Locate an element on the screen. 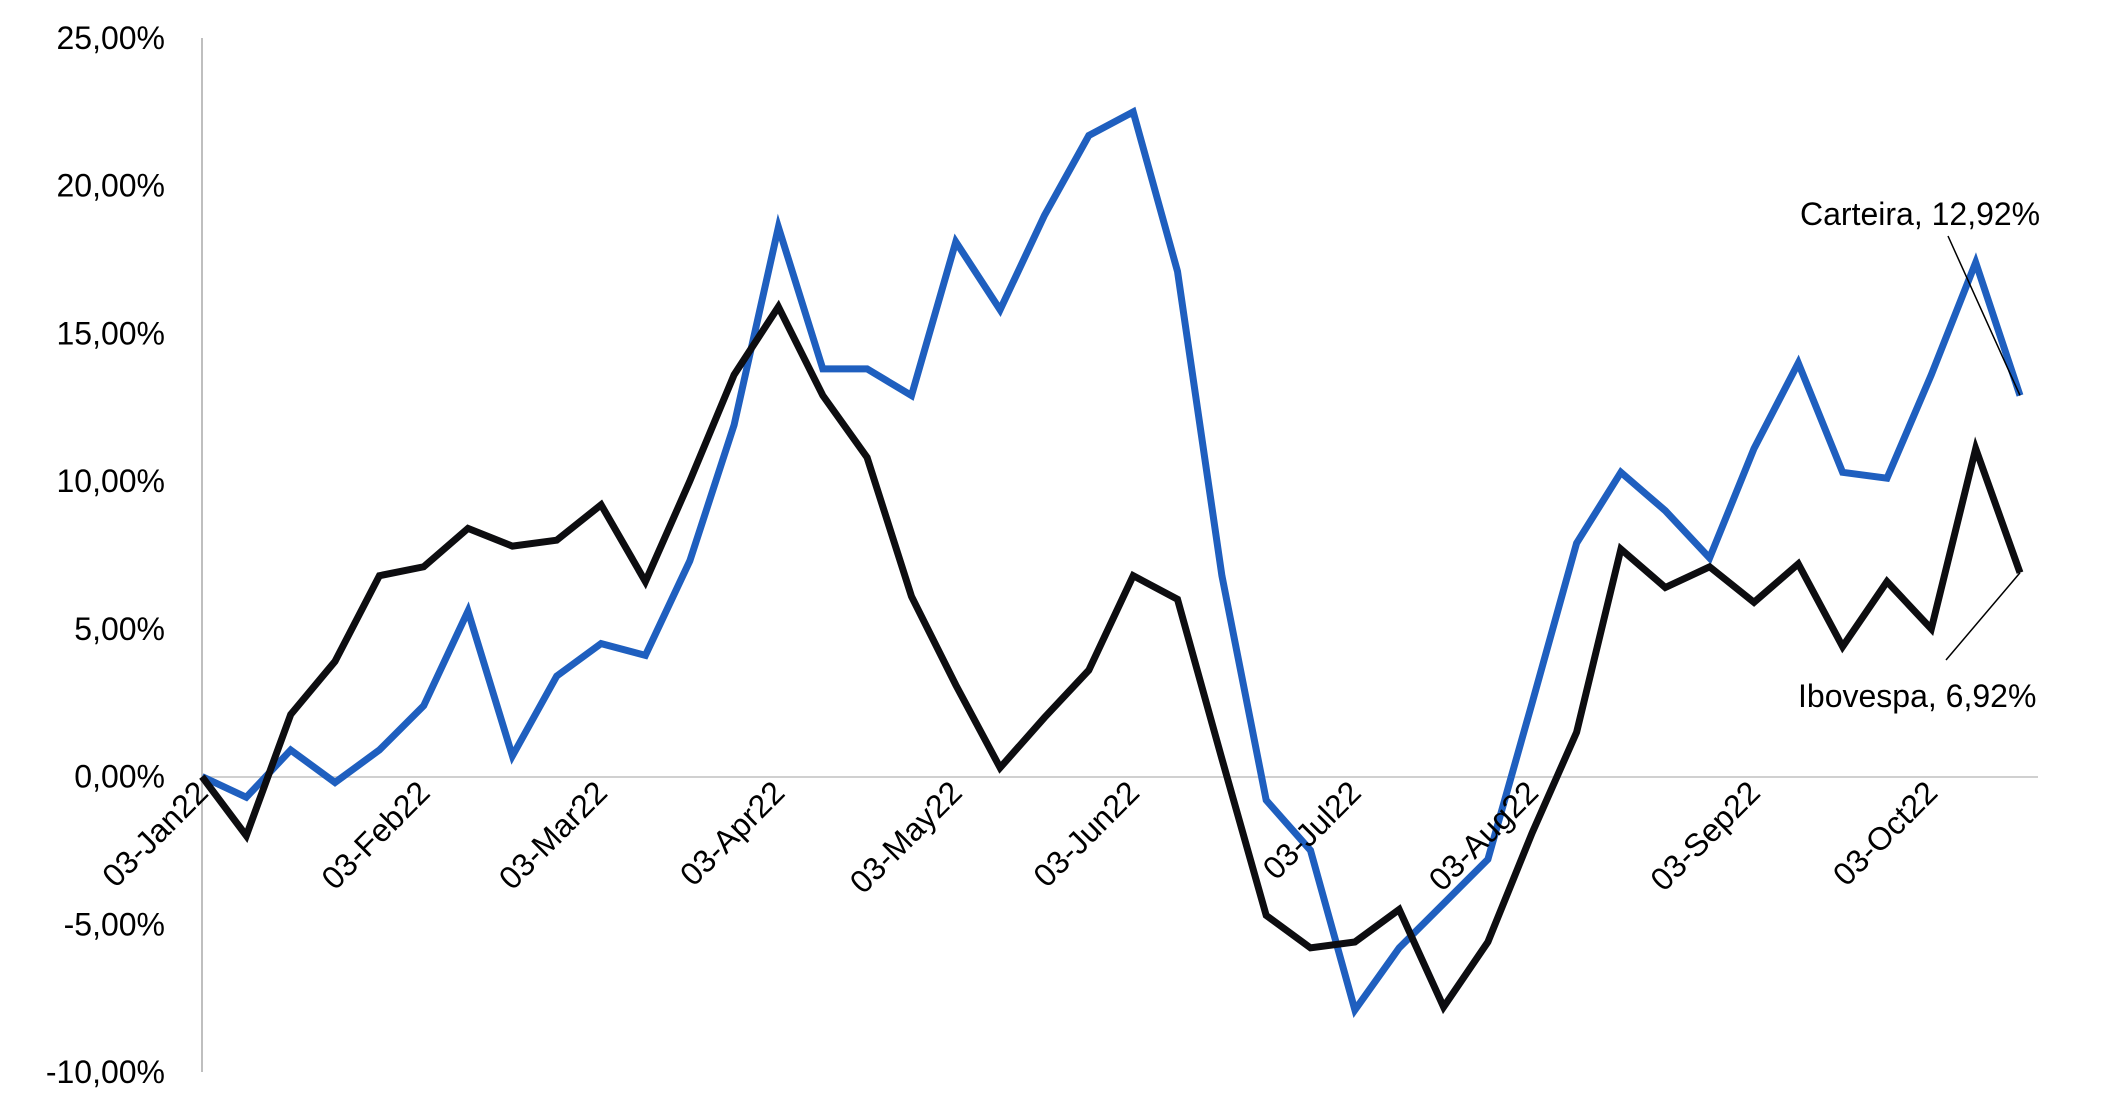 This screenshot has width=2106, height=1093. x-tick-label: 03-Aug22 is located at coordinates (1484, 836).